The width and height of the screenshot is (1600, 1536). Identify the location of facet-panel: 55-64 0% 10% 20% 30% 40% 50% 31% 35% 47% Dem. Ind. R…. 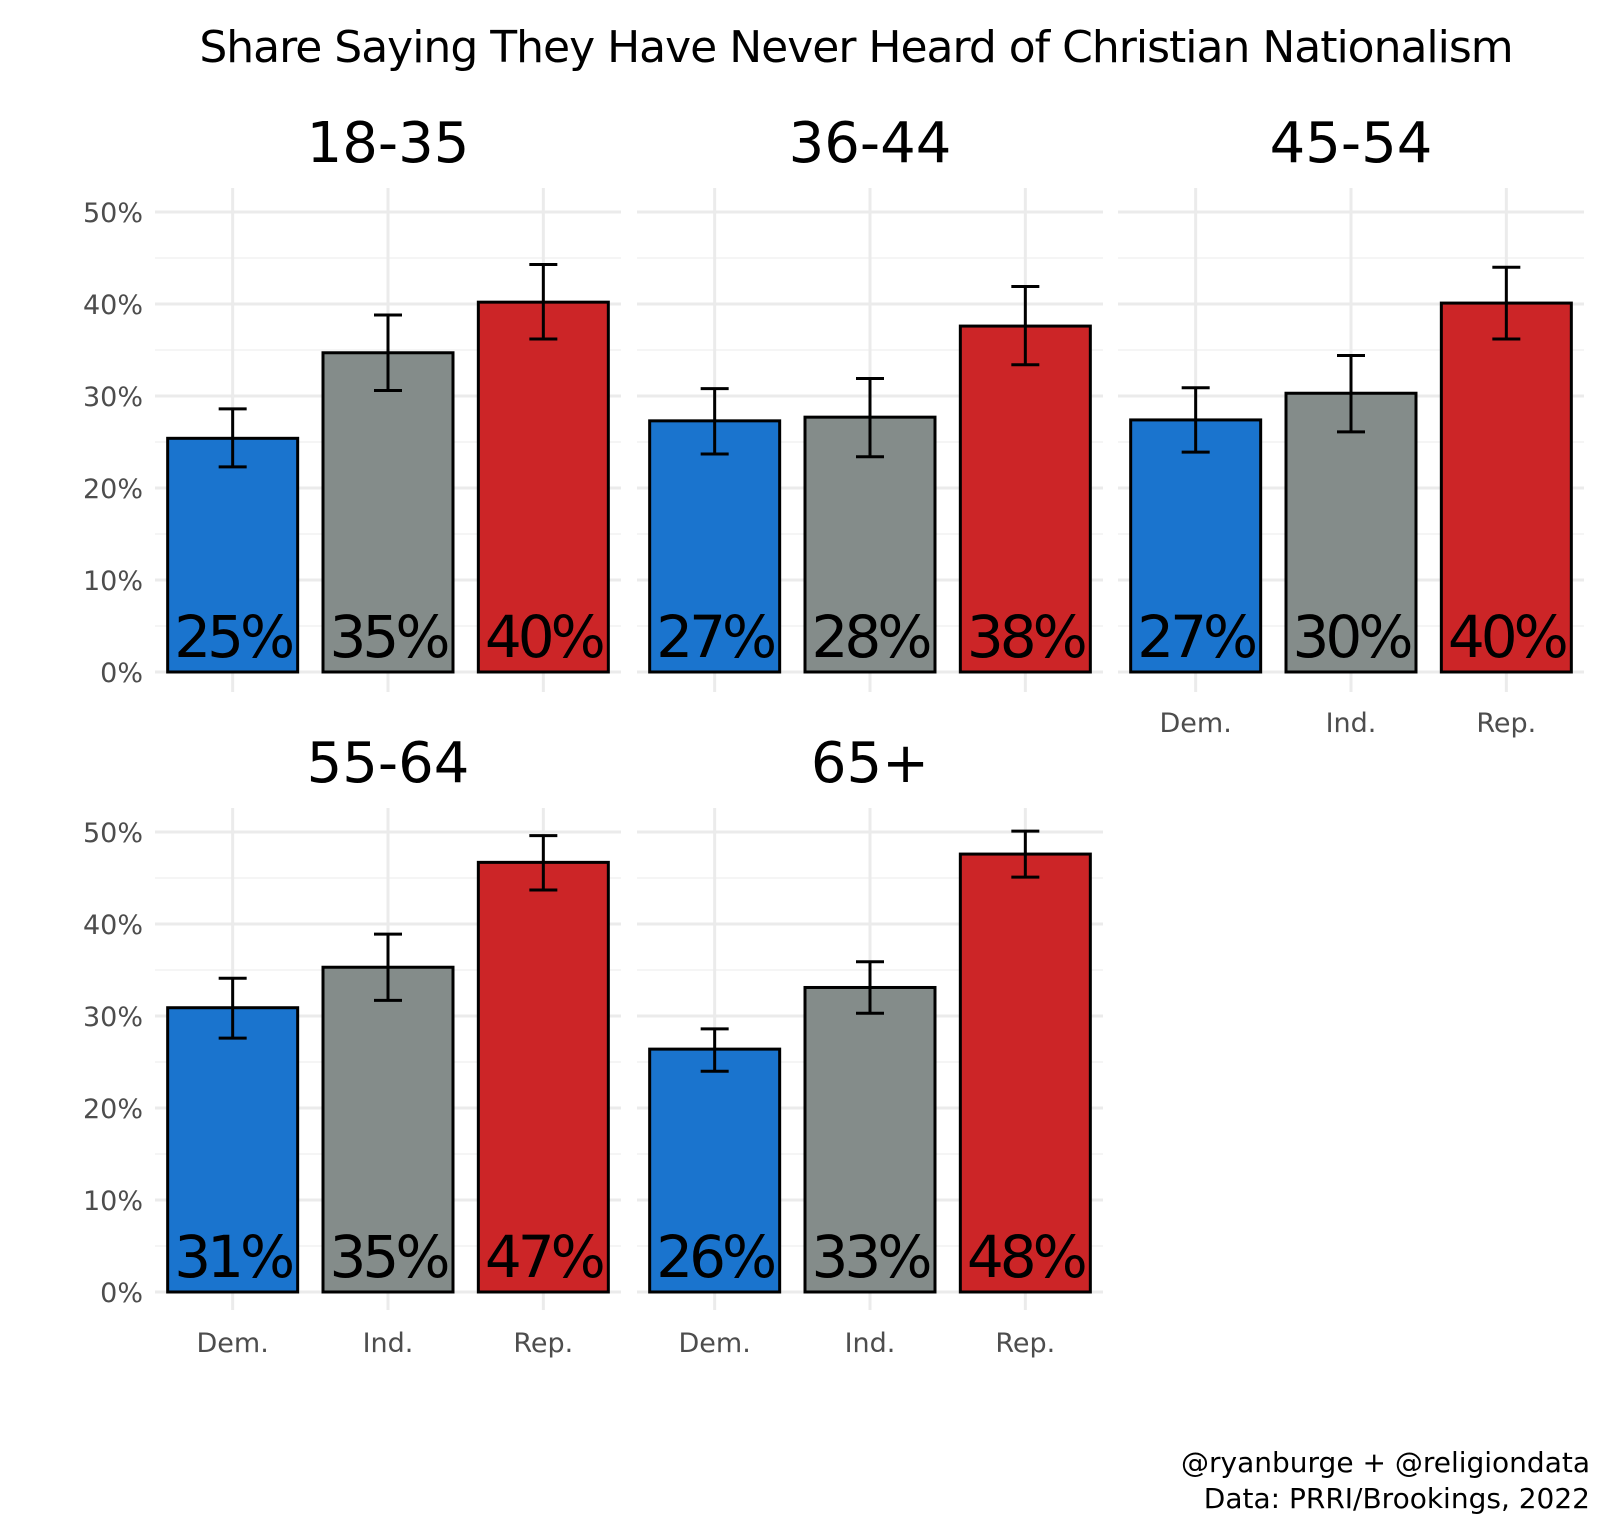
(352, 1045).